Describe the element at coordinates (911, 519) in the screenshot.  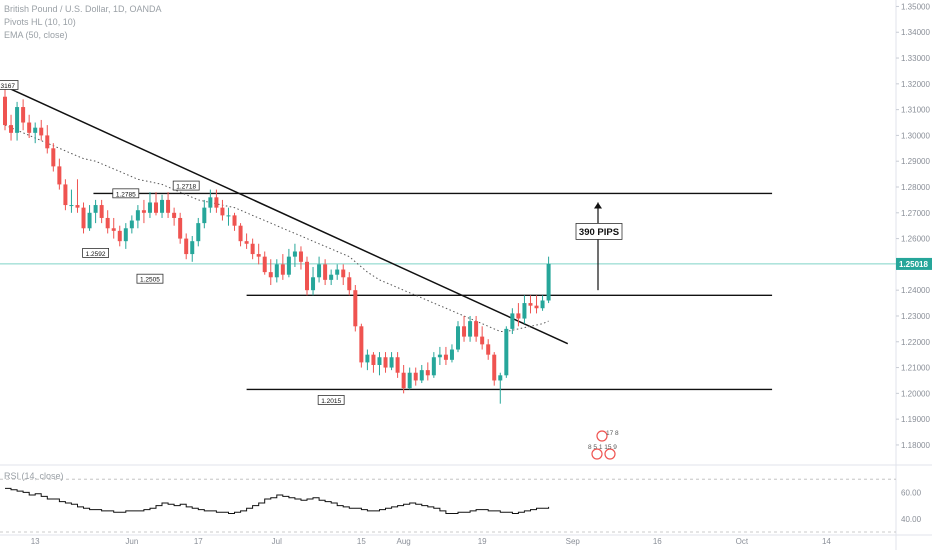
I see `rsi-tick-label: 40.00` at that location.